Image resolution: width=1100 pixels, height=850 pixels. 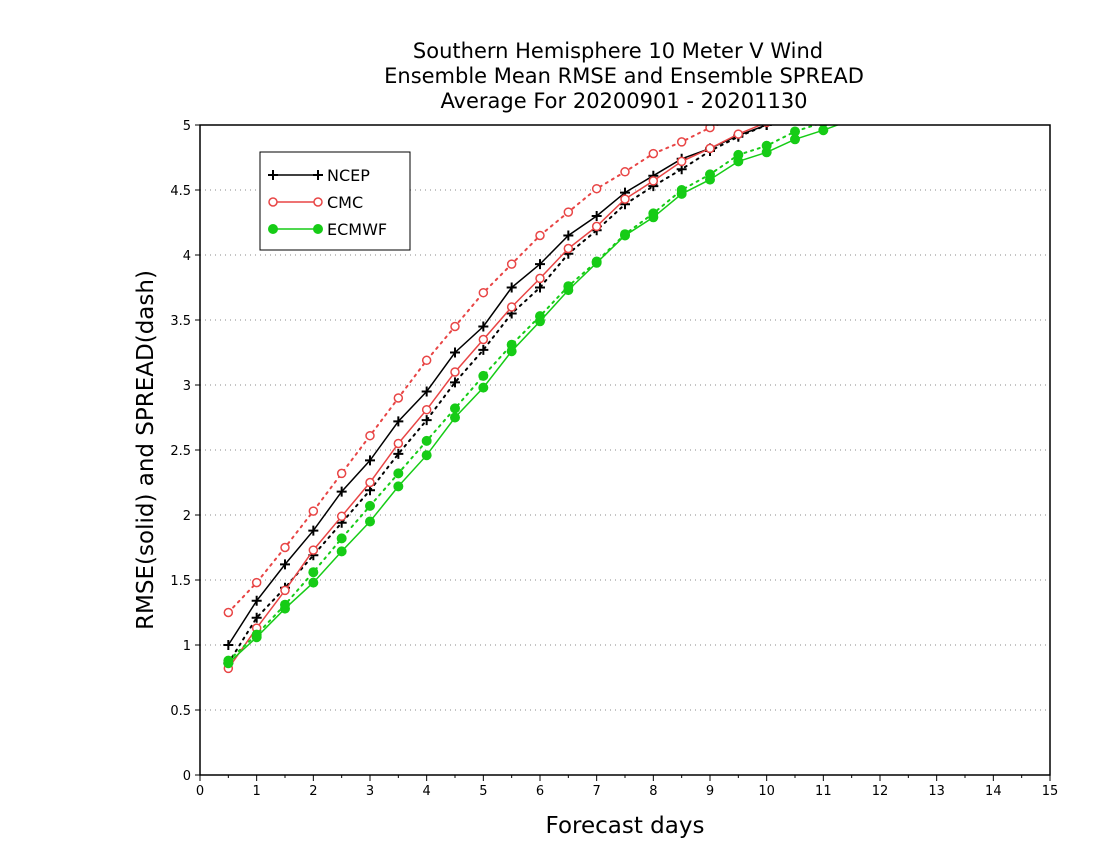 What do you see at coordinates (427, 791) in the screenshot?
I see `x-tick-label: 4` at bounding box center [427, 791].